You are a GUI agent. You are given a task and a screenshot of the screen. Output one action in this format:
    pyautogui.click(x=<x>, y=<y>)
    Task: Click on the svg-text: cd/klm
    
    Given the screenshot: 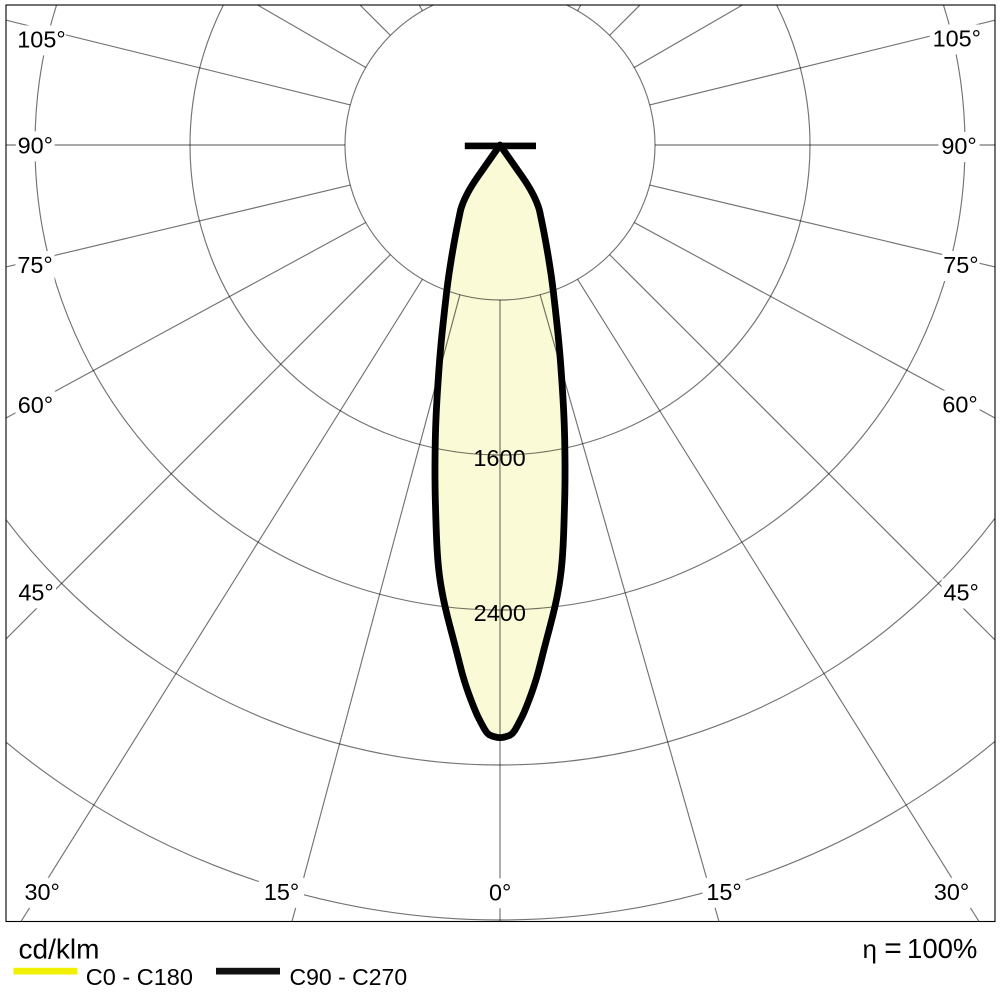 What is the action you would take?
    pyautogui.click(x=59, y=949)
    